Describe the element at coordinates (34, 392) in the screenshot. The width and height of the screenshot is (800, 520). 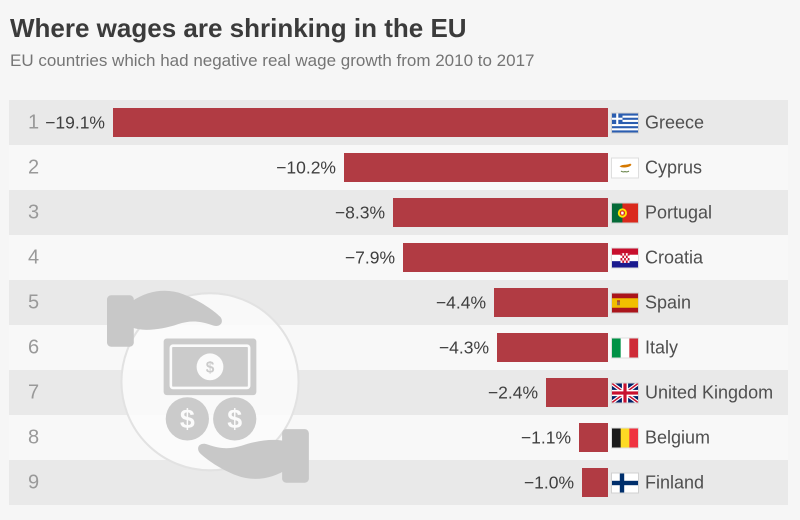
I see `rank-label: 7` at that location.